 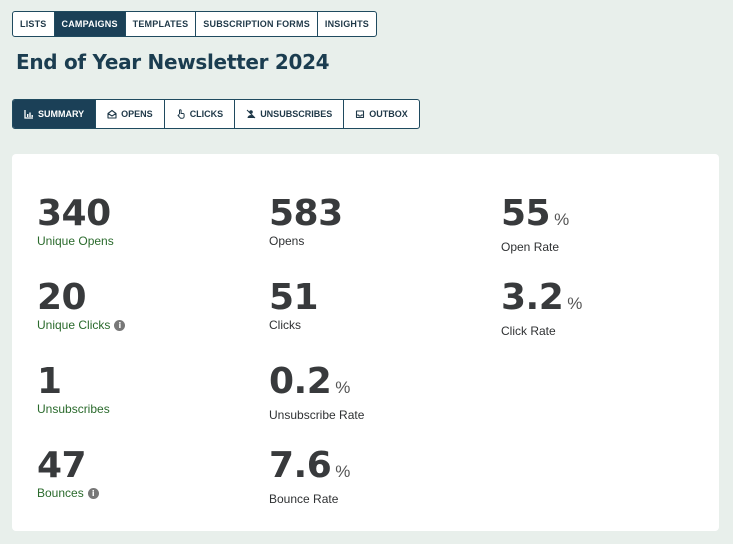 What do you see at coordinates (309, 381) in the screenshot?
I see `unsubscribe-rate-value: 0.2%` at bounding box center [309, 381].